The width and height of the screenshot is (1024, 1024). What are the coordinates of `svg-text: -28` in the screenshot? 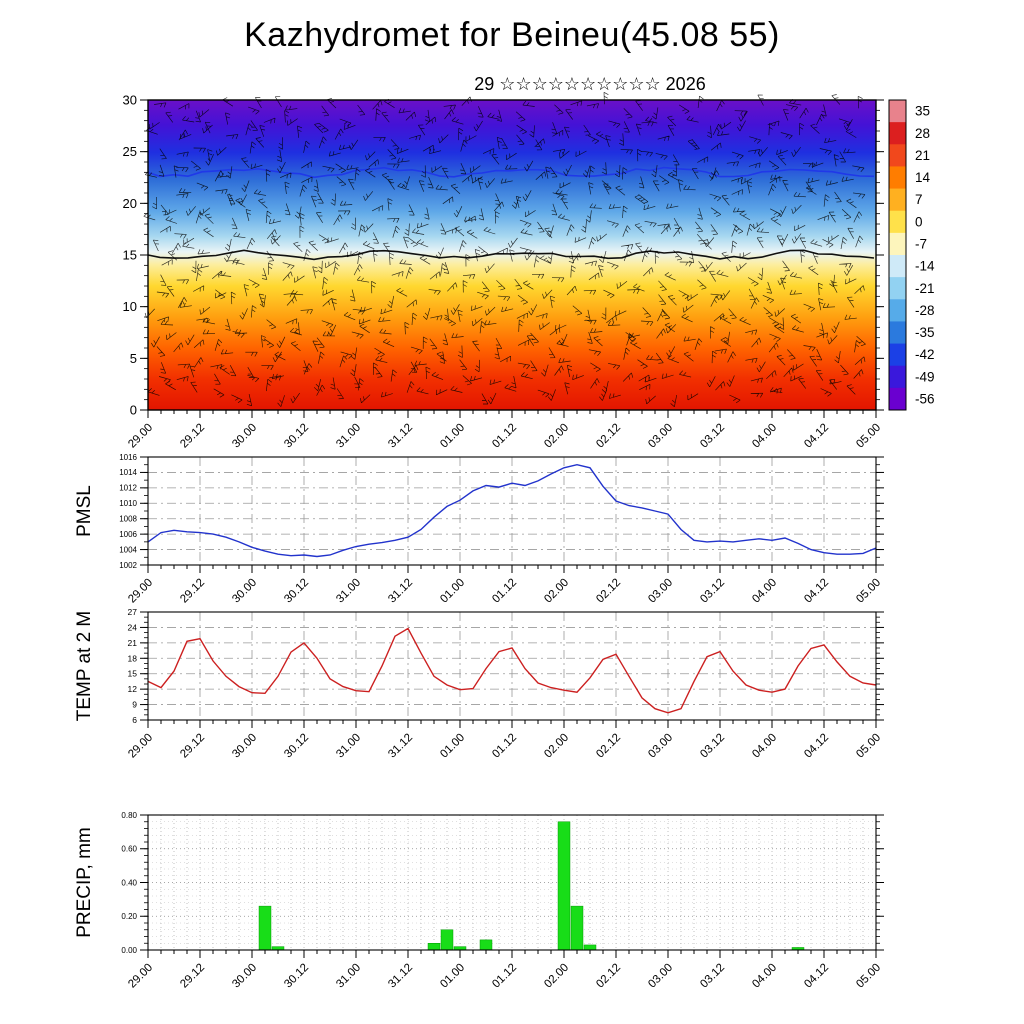 It's located at (925, 310).